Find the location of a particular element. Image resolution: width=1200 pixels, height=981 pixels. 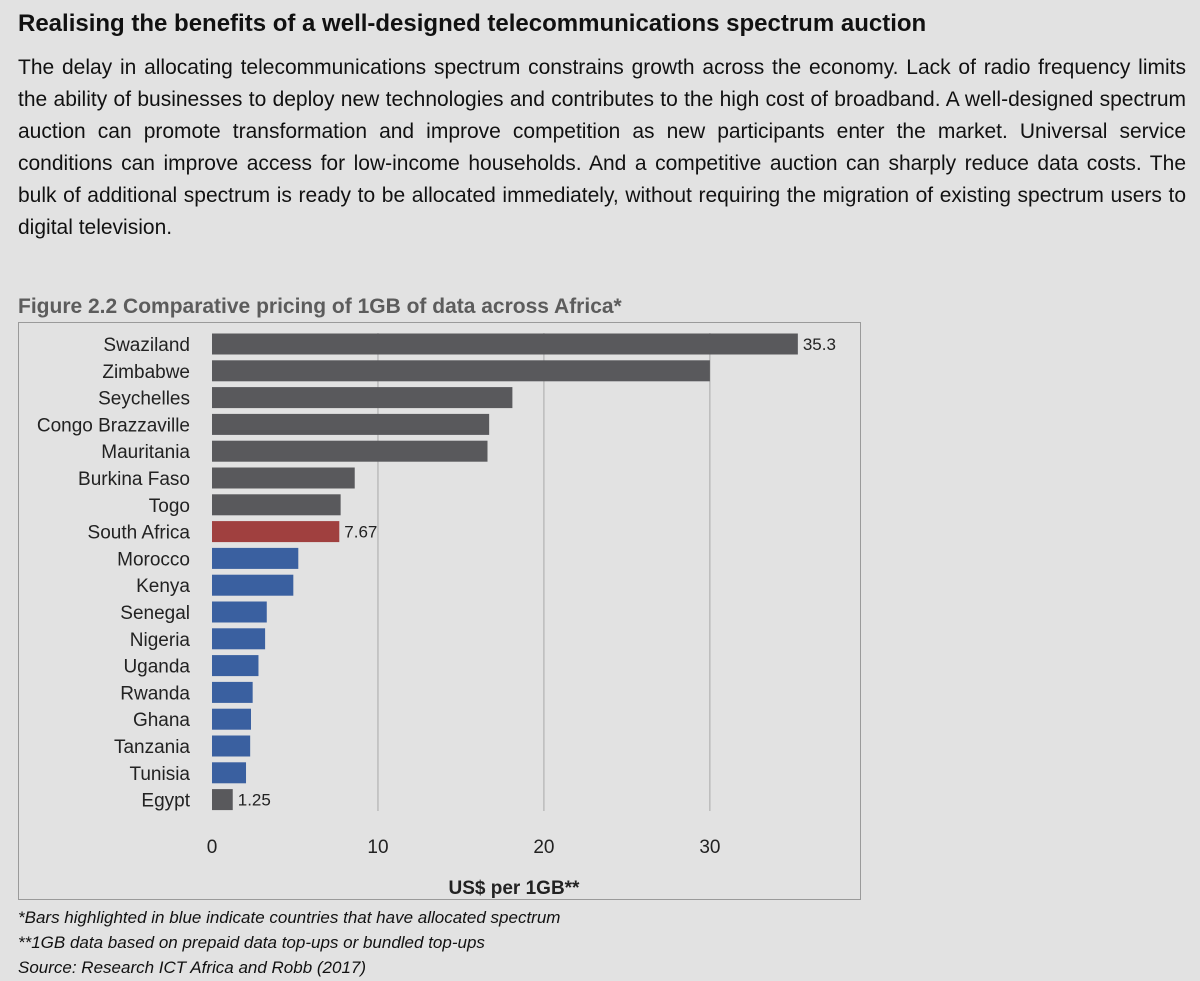

category-label-burkina-faso: Burkina Faso is located at coordinates (134, 479).